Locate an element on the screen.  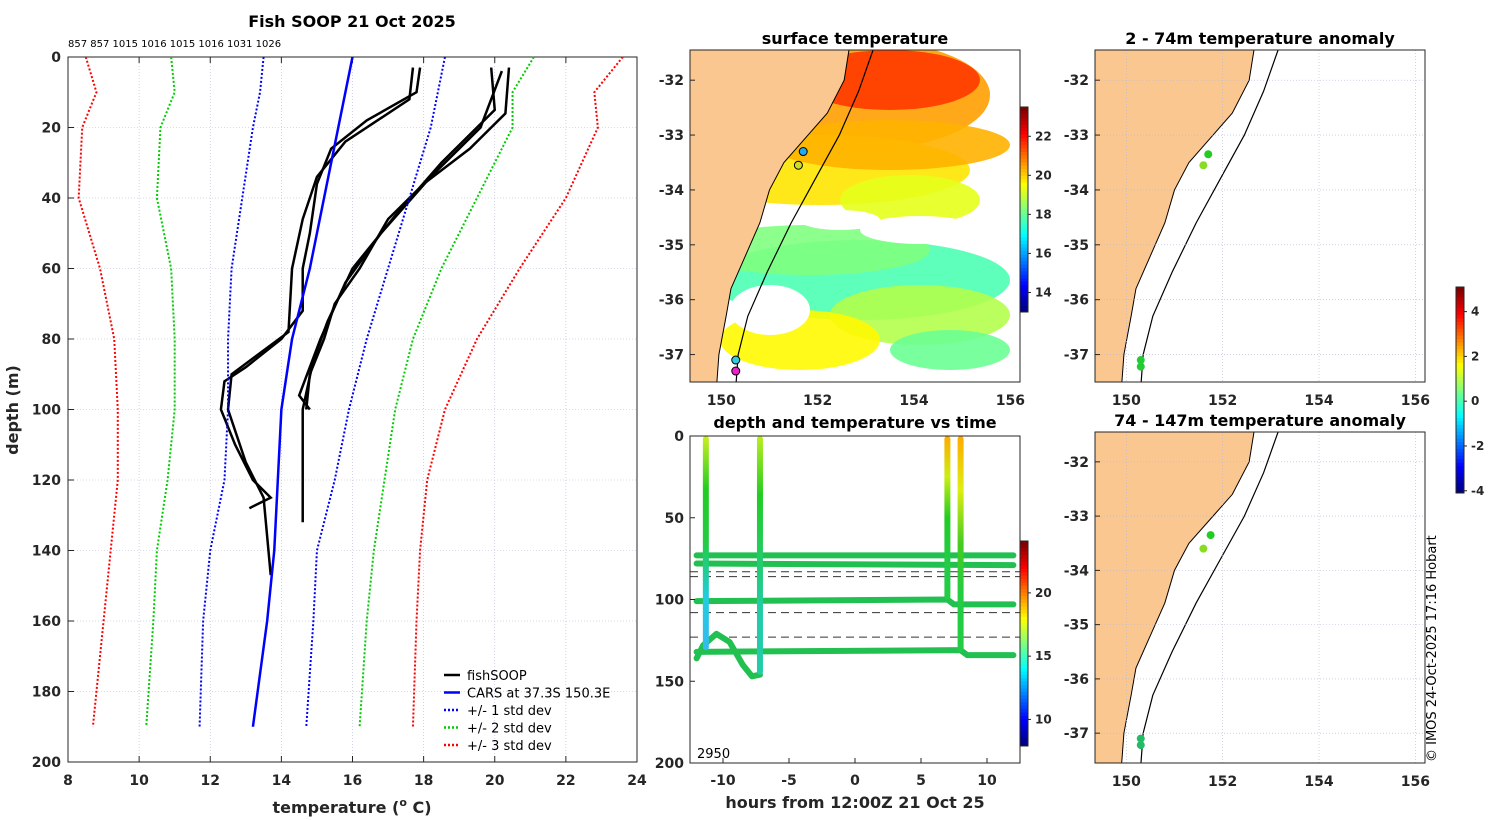
credit-text: © IMOS 24-Oct-2025 17:16 Hobart is located at coordinates (1432, 648).